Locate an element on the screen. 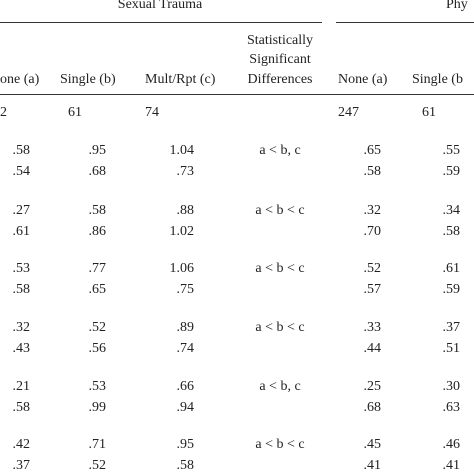 The height and width of the screenshot is (474, 474). group-header-physical: Phy is located at coordinates (457, 6).